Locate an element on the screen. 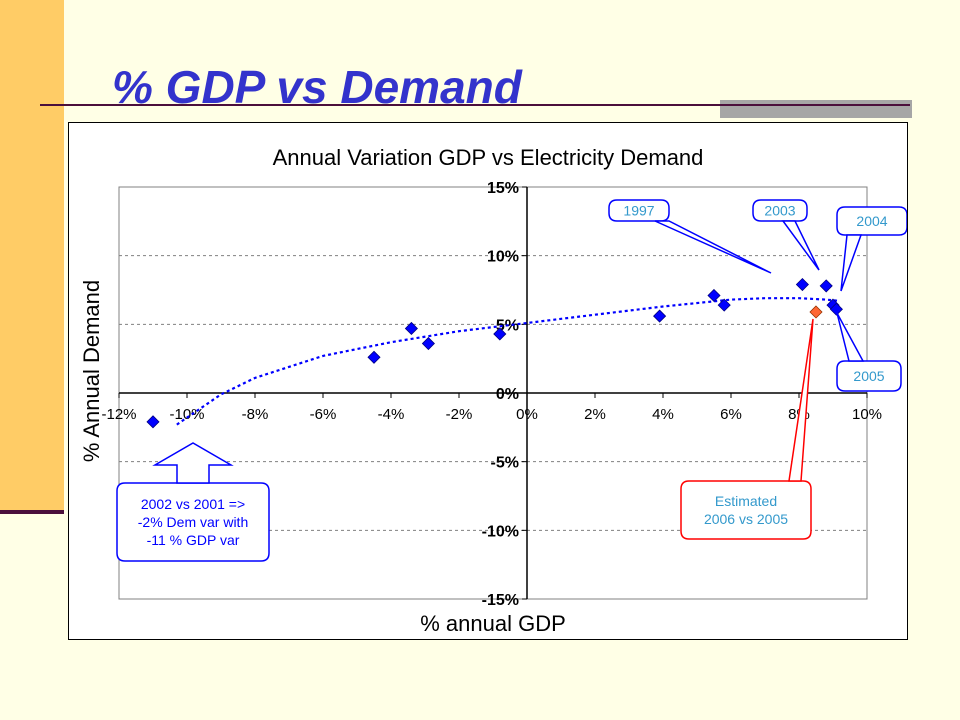 This screenshot has width=960, height=720. x-tick-label: -12% is located at coordinates (118, 414).